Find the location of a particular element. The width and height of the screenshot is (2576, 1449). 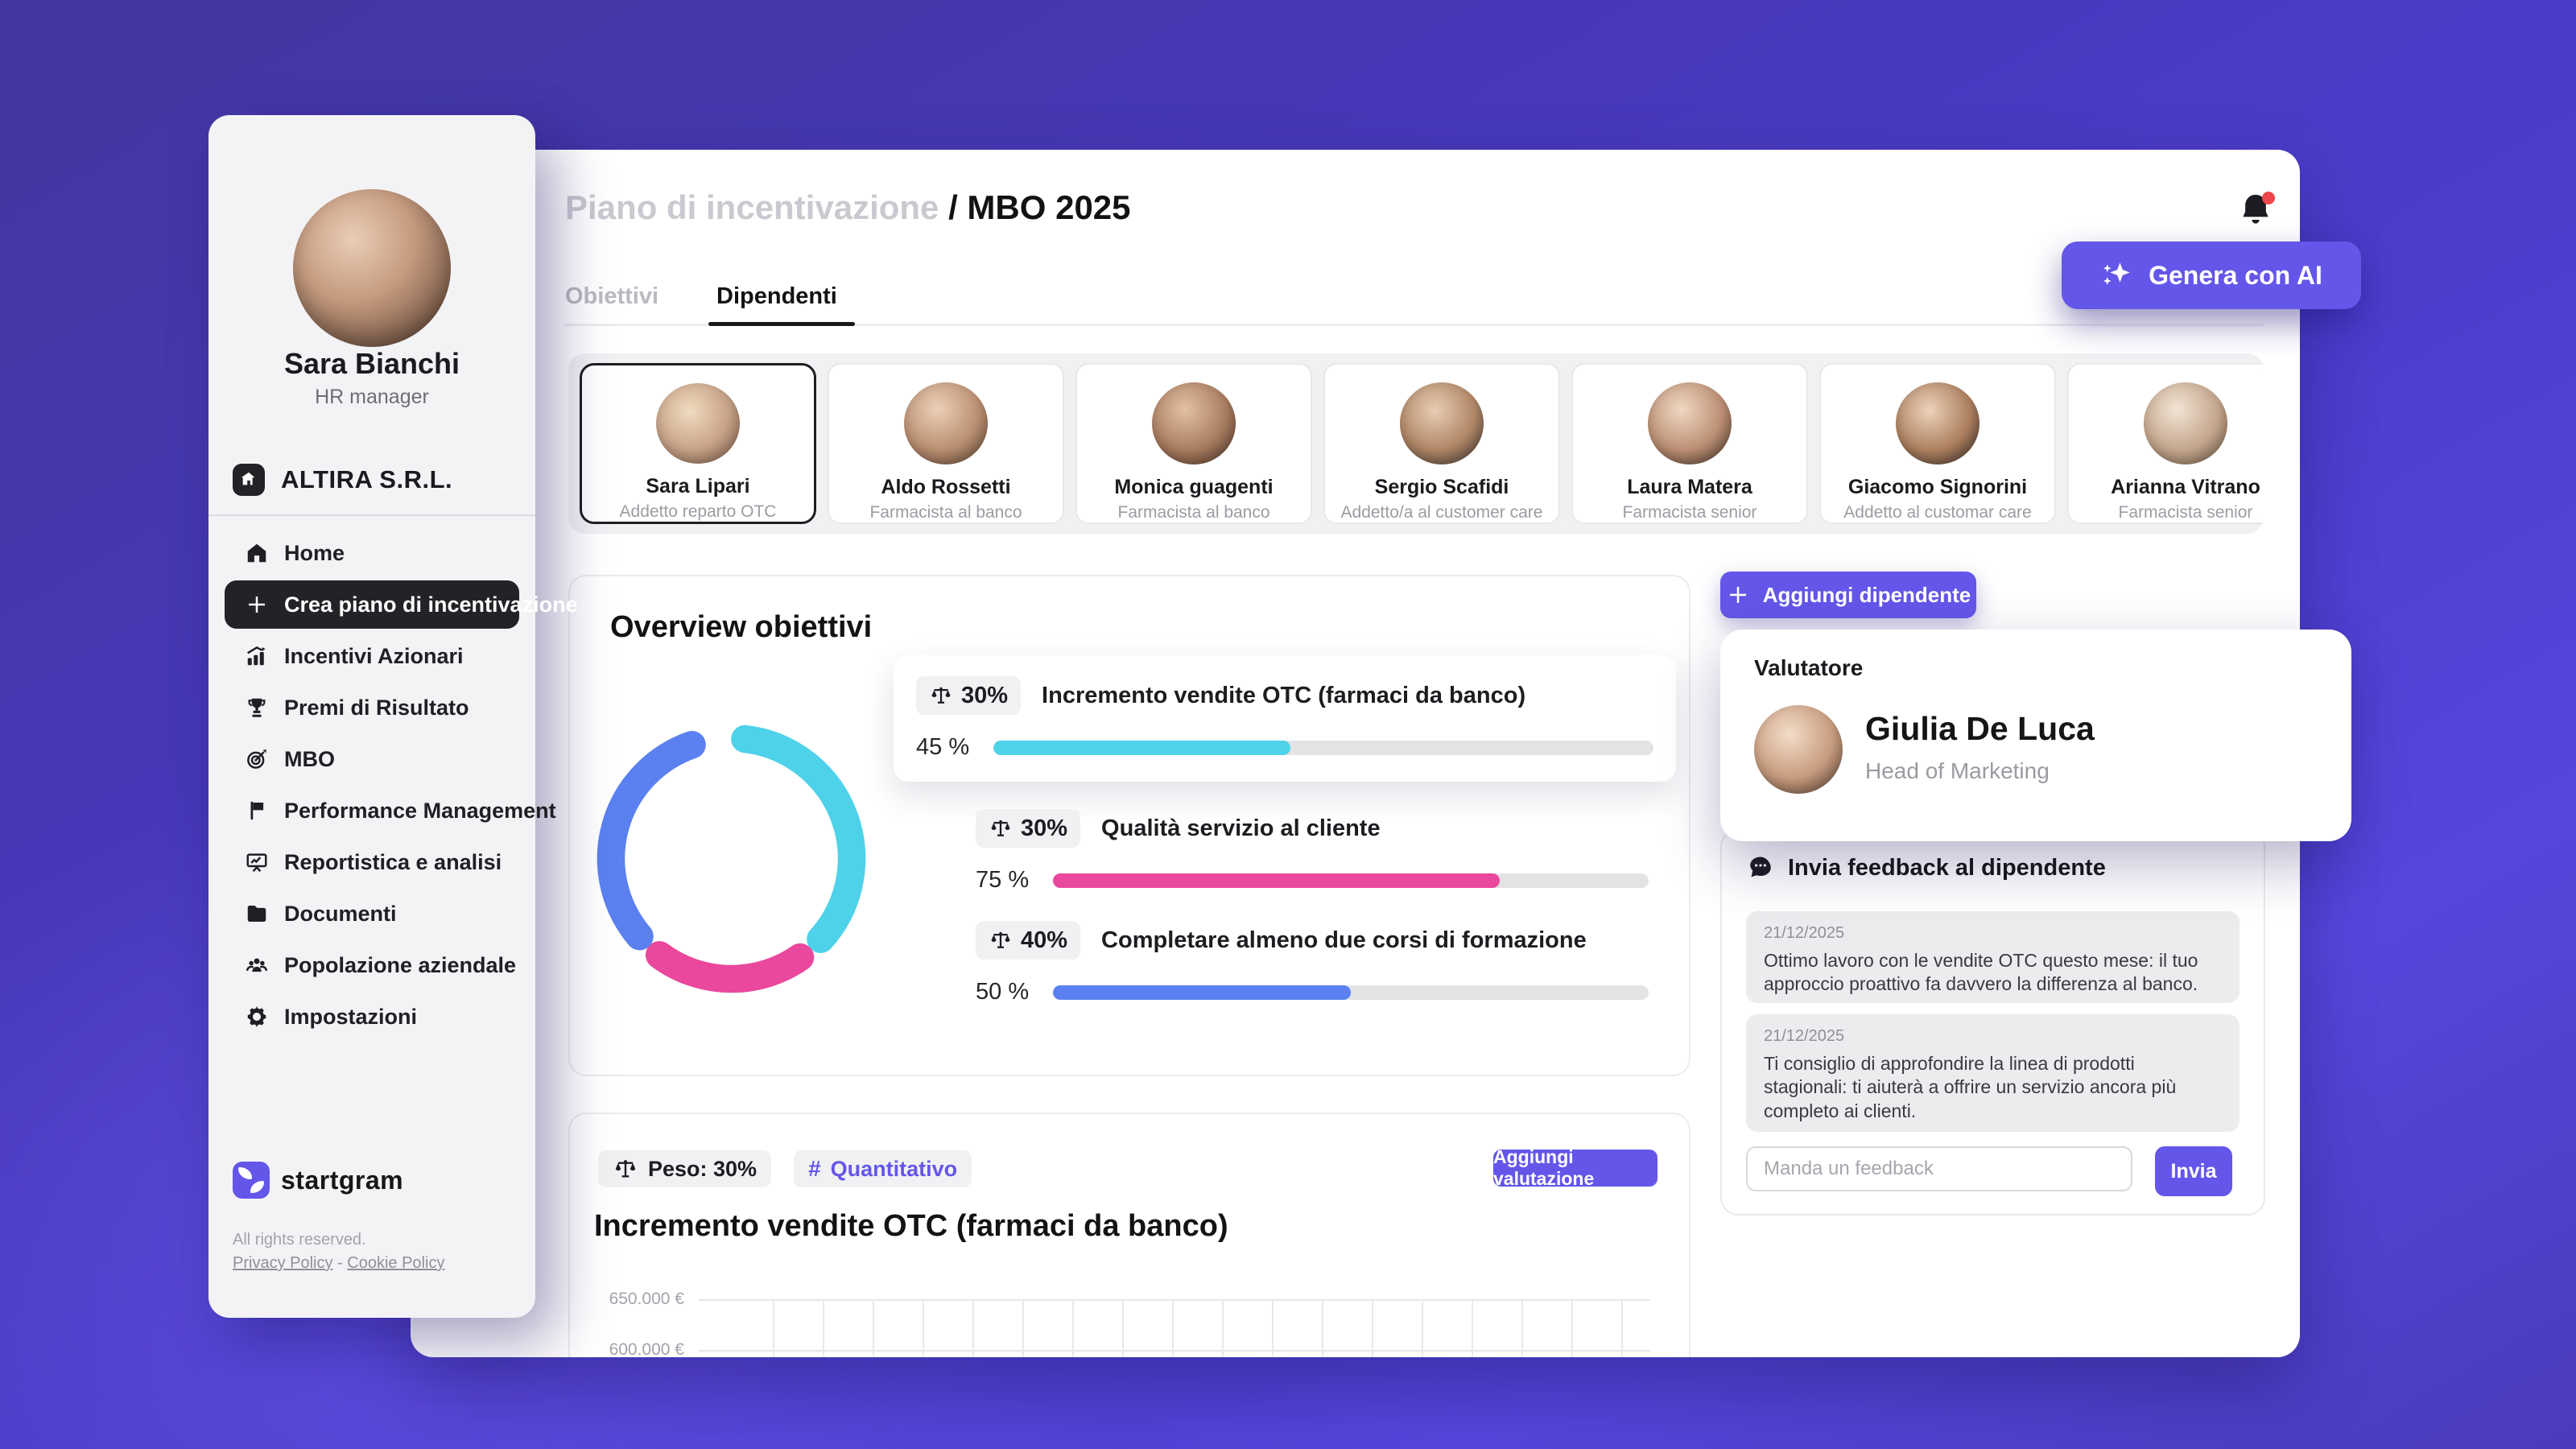

overview-title: Overview obiettivi is located at coordinates (741, 627).